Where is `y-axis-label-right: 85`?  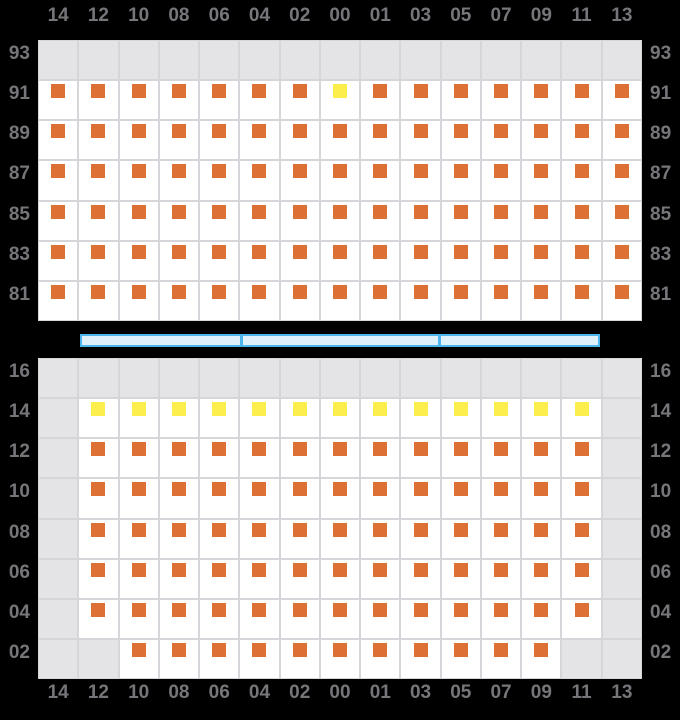
y-axis-label-right: 85 is located at coordinates (661, 214).